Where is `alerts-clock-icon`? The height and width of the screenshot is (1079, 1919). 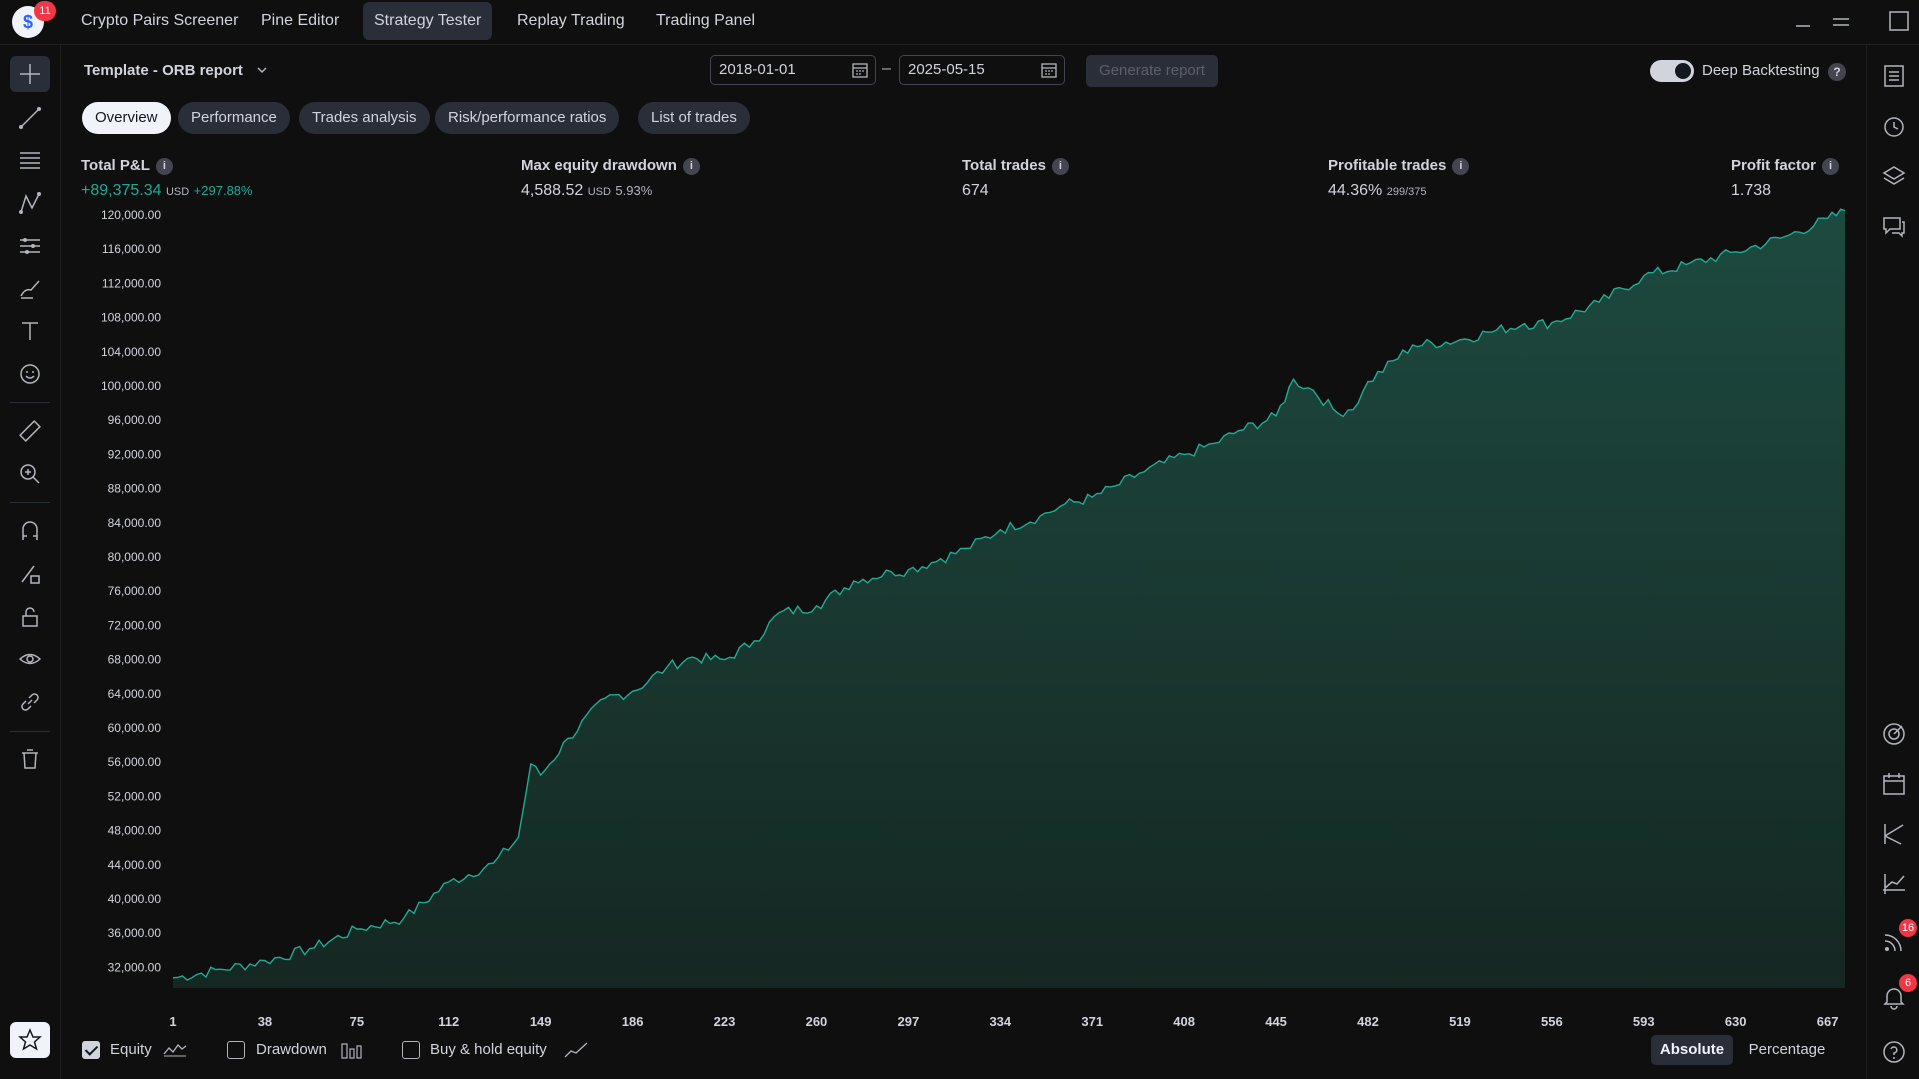 alerts-clock-icon is located at coordinates (1894, 126).